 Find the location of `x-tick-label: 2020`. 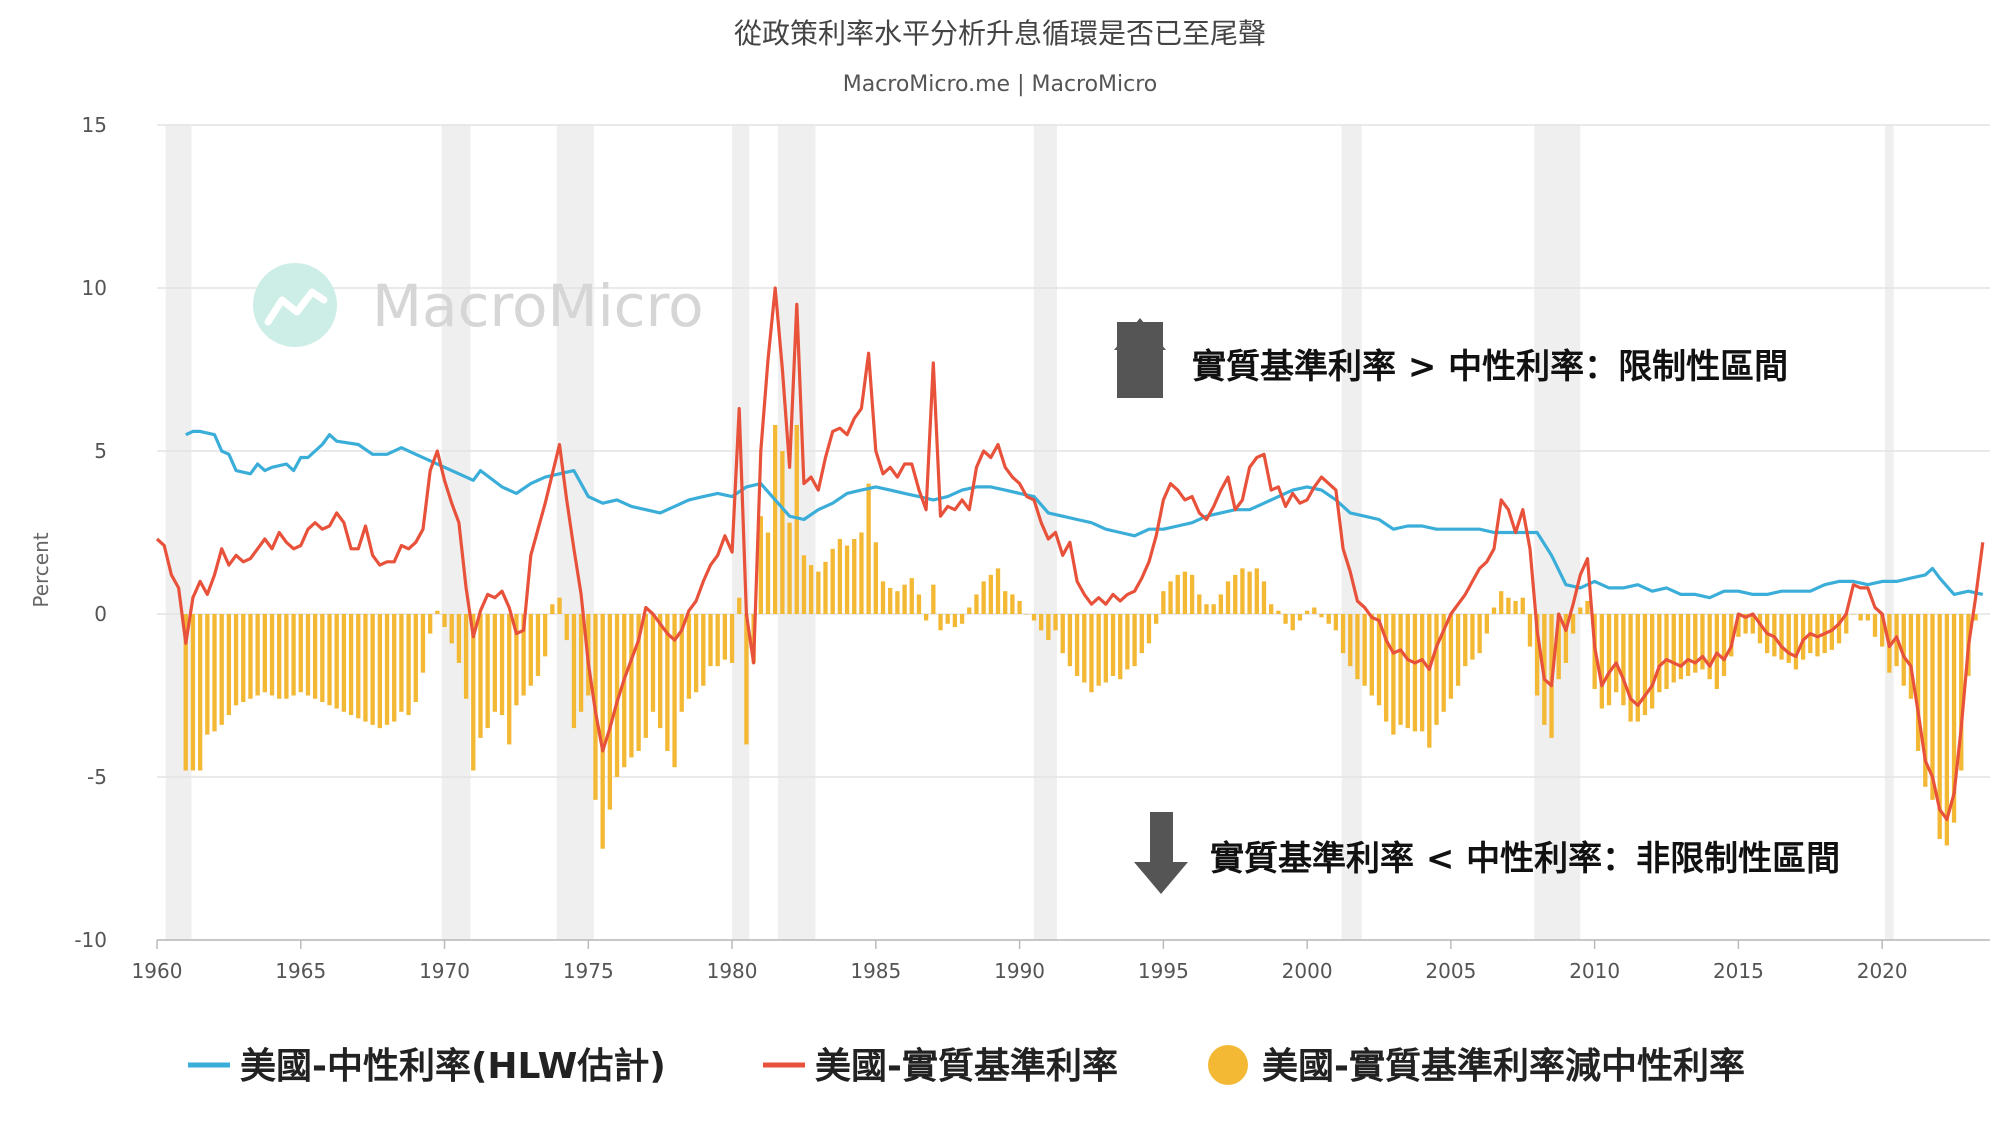

x-tick-label: 2020 is located at coordinates (1882, 971).